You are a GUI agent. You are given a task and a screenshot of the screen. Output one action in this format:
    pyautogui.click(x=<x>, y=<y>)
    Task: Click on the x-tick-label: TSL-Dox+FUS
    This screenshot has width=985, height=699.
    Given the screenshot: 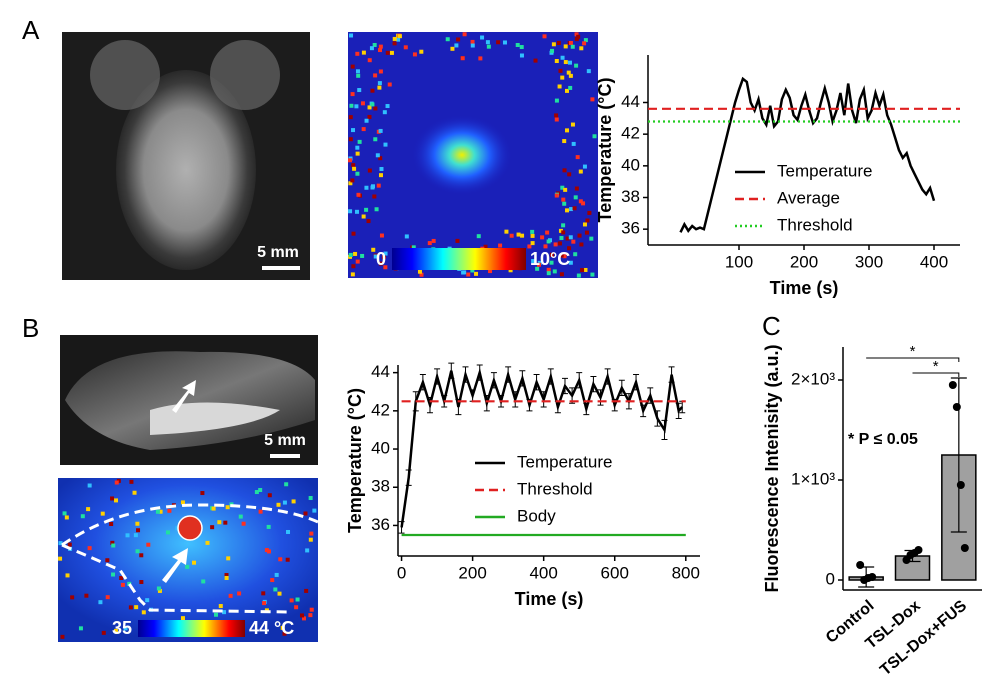 What is the action you would take?
    pyautogui.click(x=923, y=638)
    